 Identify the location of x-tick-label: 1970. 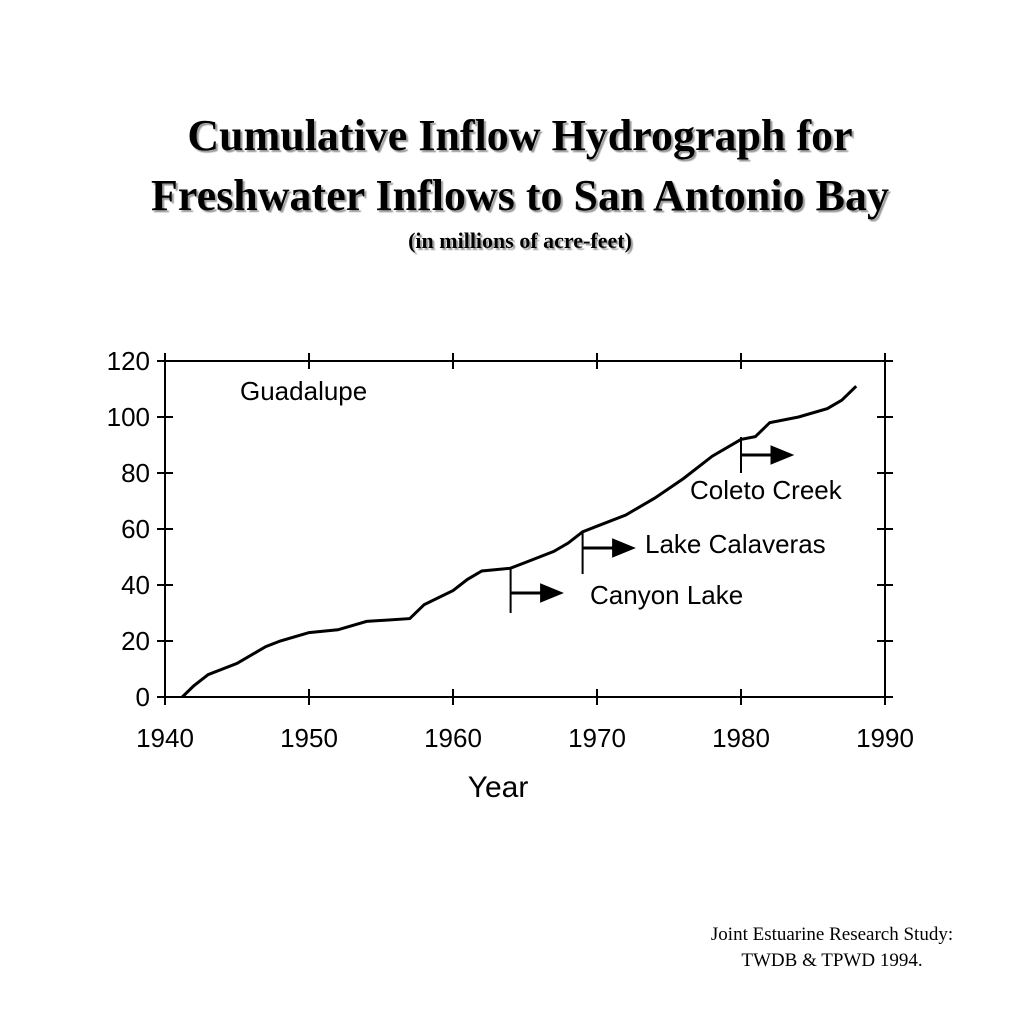
(597, 738).